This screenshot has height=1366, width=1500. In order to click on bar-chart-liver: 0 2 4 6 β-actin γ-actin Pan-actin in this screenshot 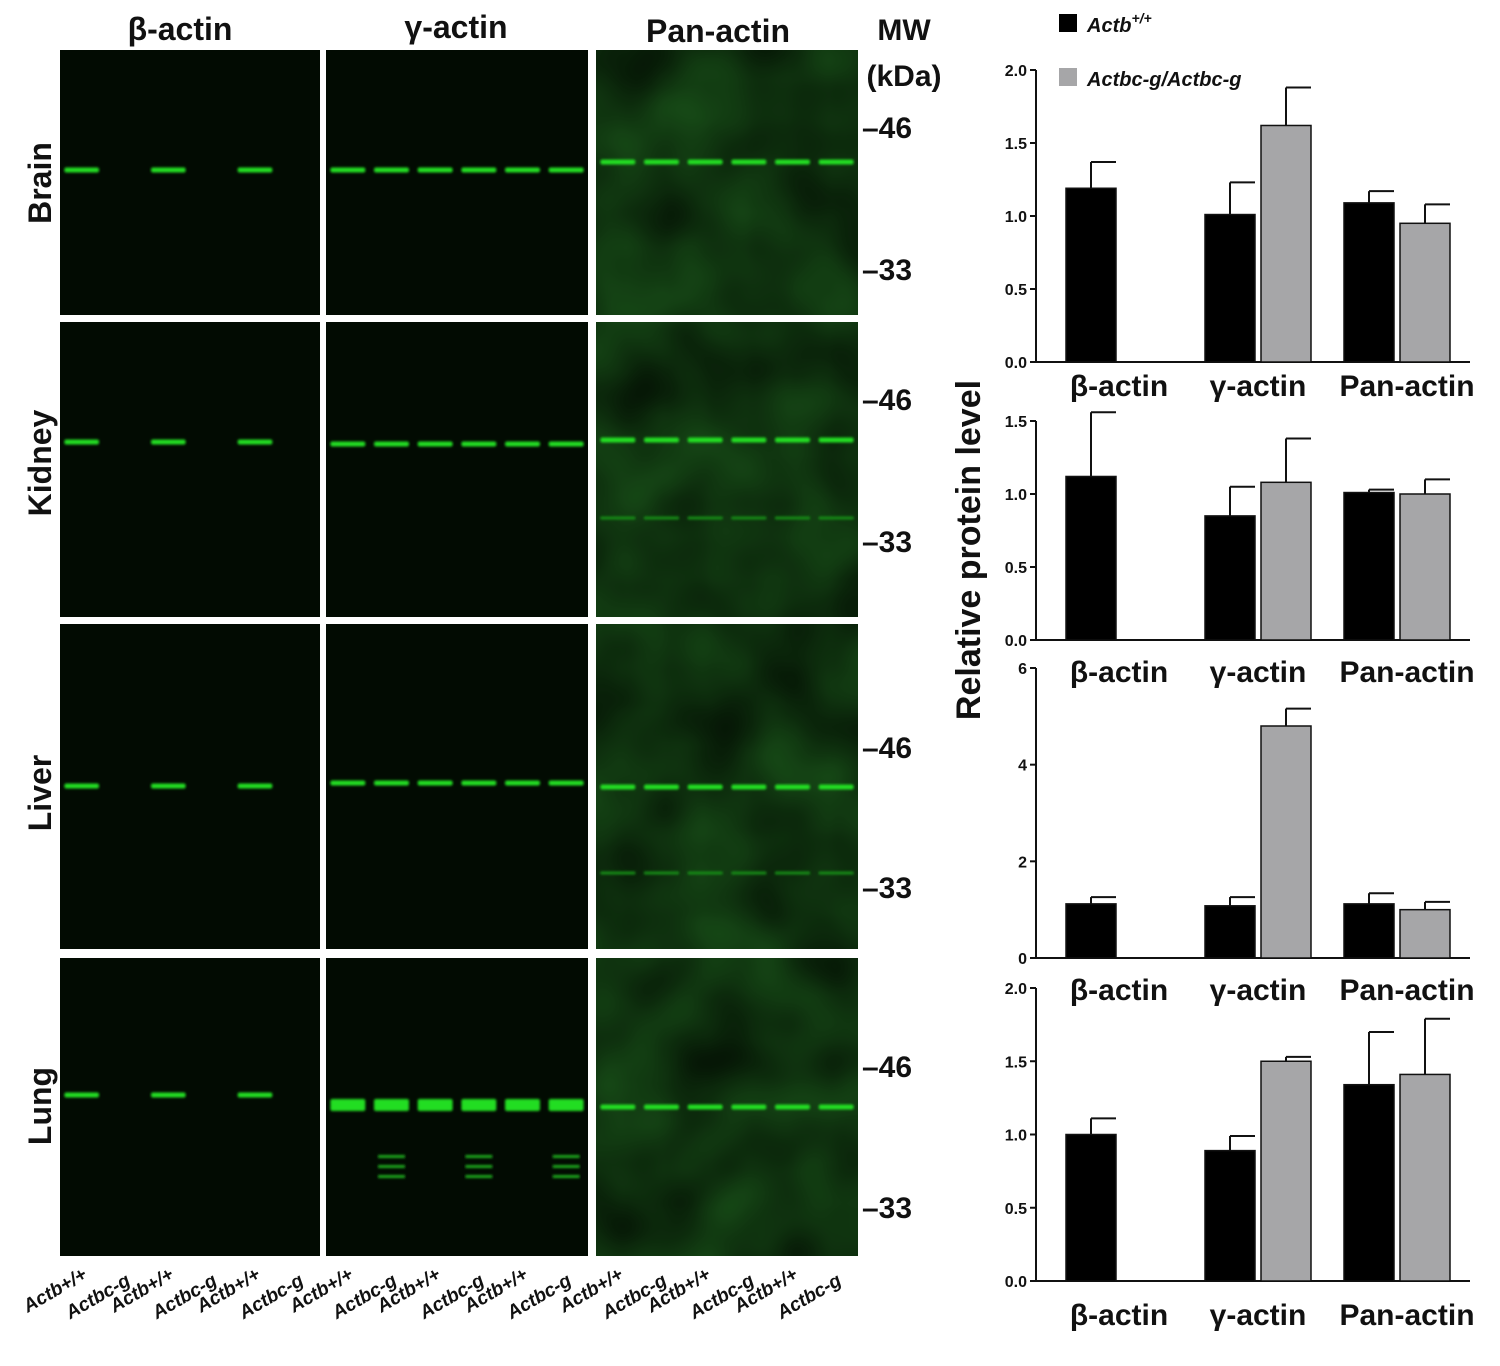, I will do `click(1246, 834)`.